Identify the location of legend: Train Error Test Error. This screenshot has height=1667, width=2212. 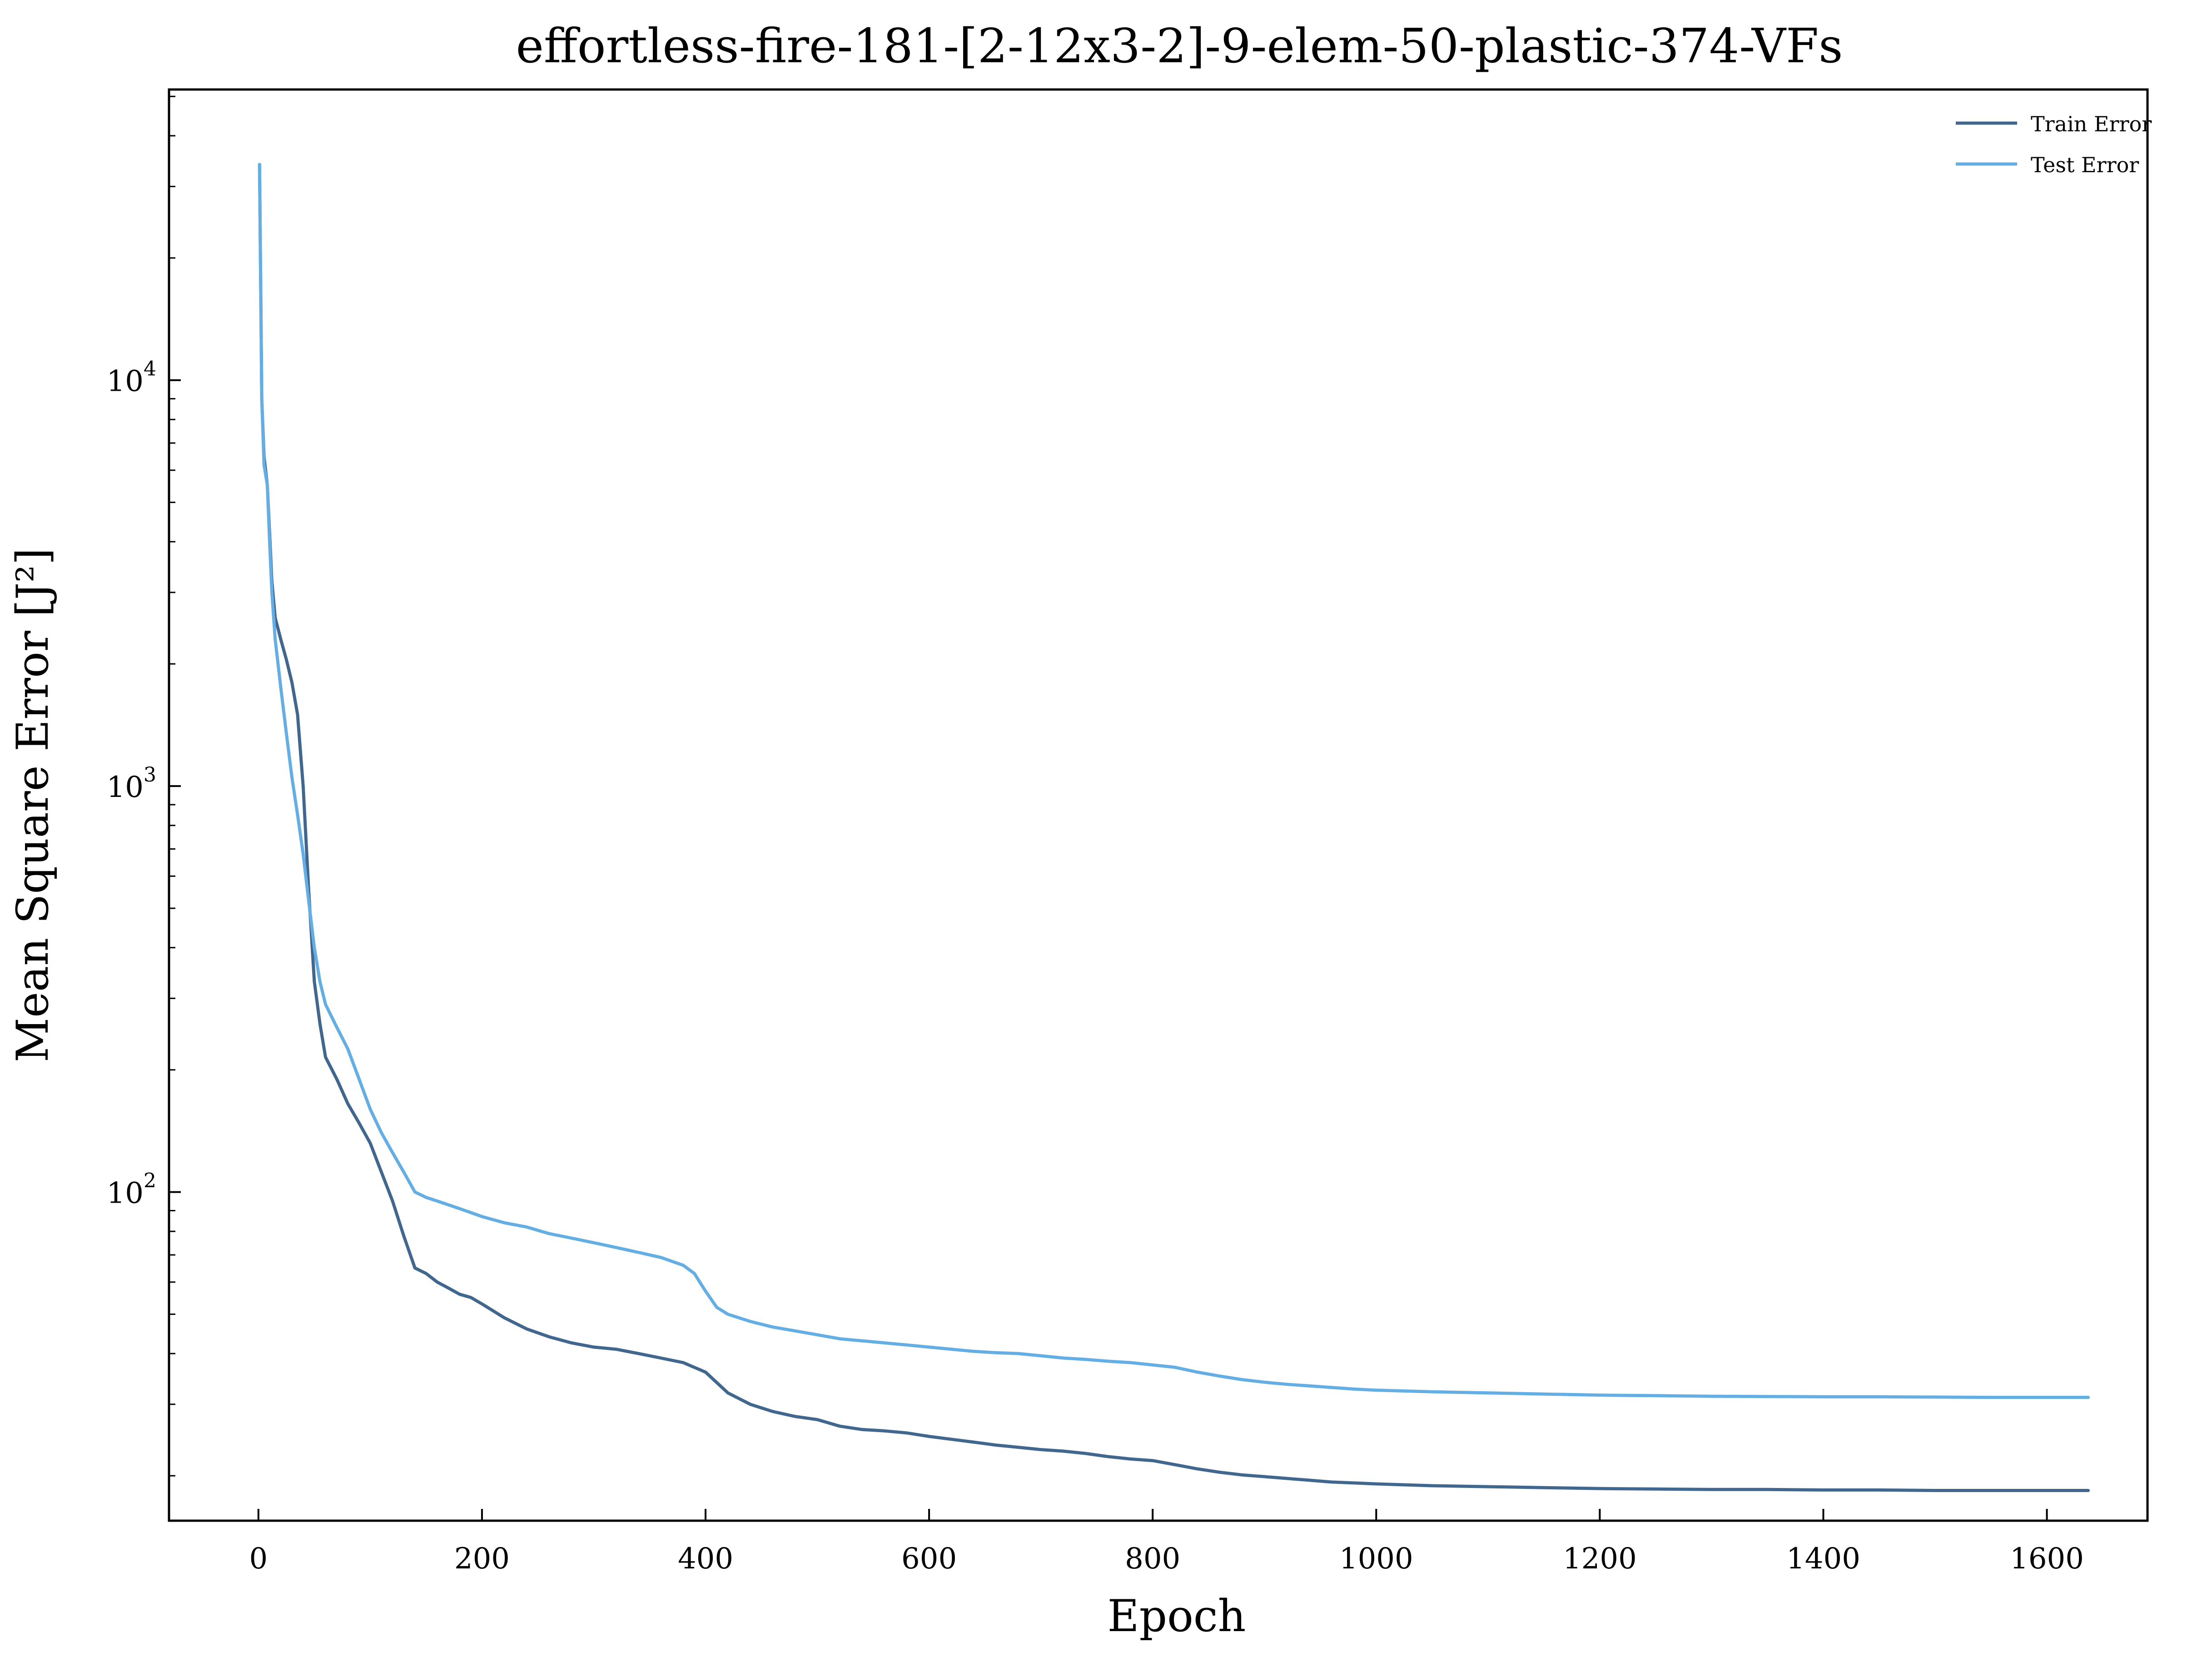
(2054, 144).